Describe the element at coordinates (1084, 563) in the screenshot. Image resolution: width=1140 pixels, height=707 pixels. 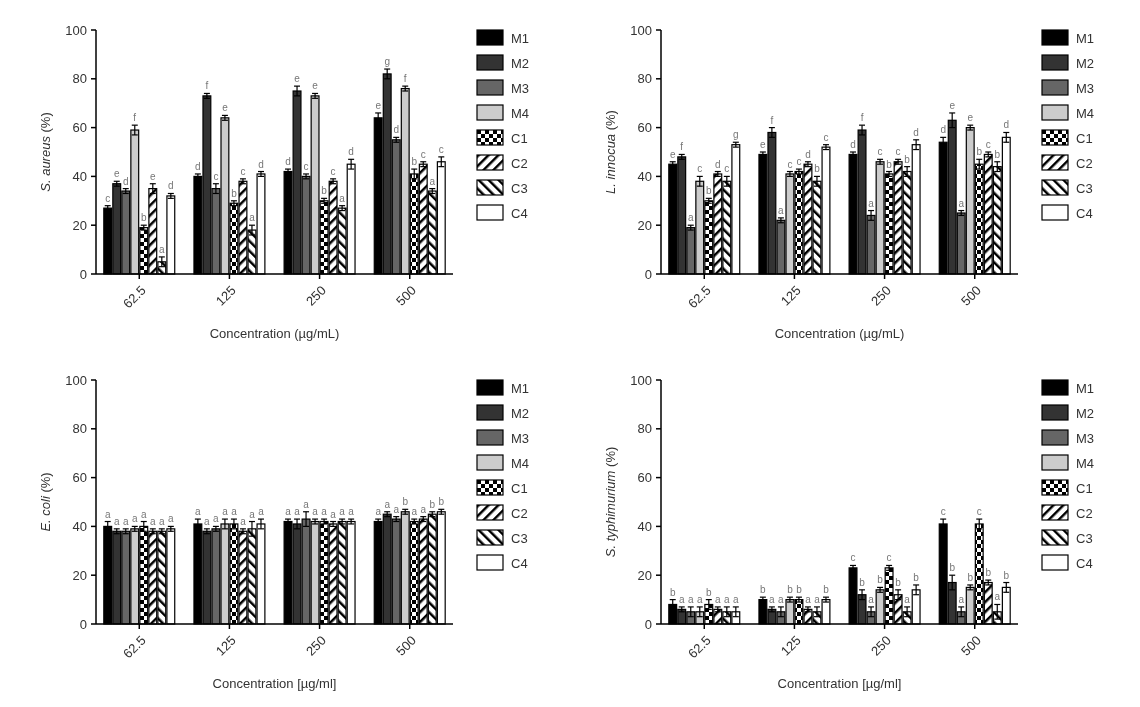
I see `legend-label: C4` at that location.